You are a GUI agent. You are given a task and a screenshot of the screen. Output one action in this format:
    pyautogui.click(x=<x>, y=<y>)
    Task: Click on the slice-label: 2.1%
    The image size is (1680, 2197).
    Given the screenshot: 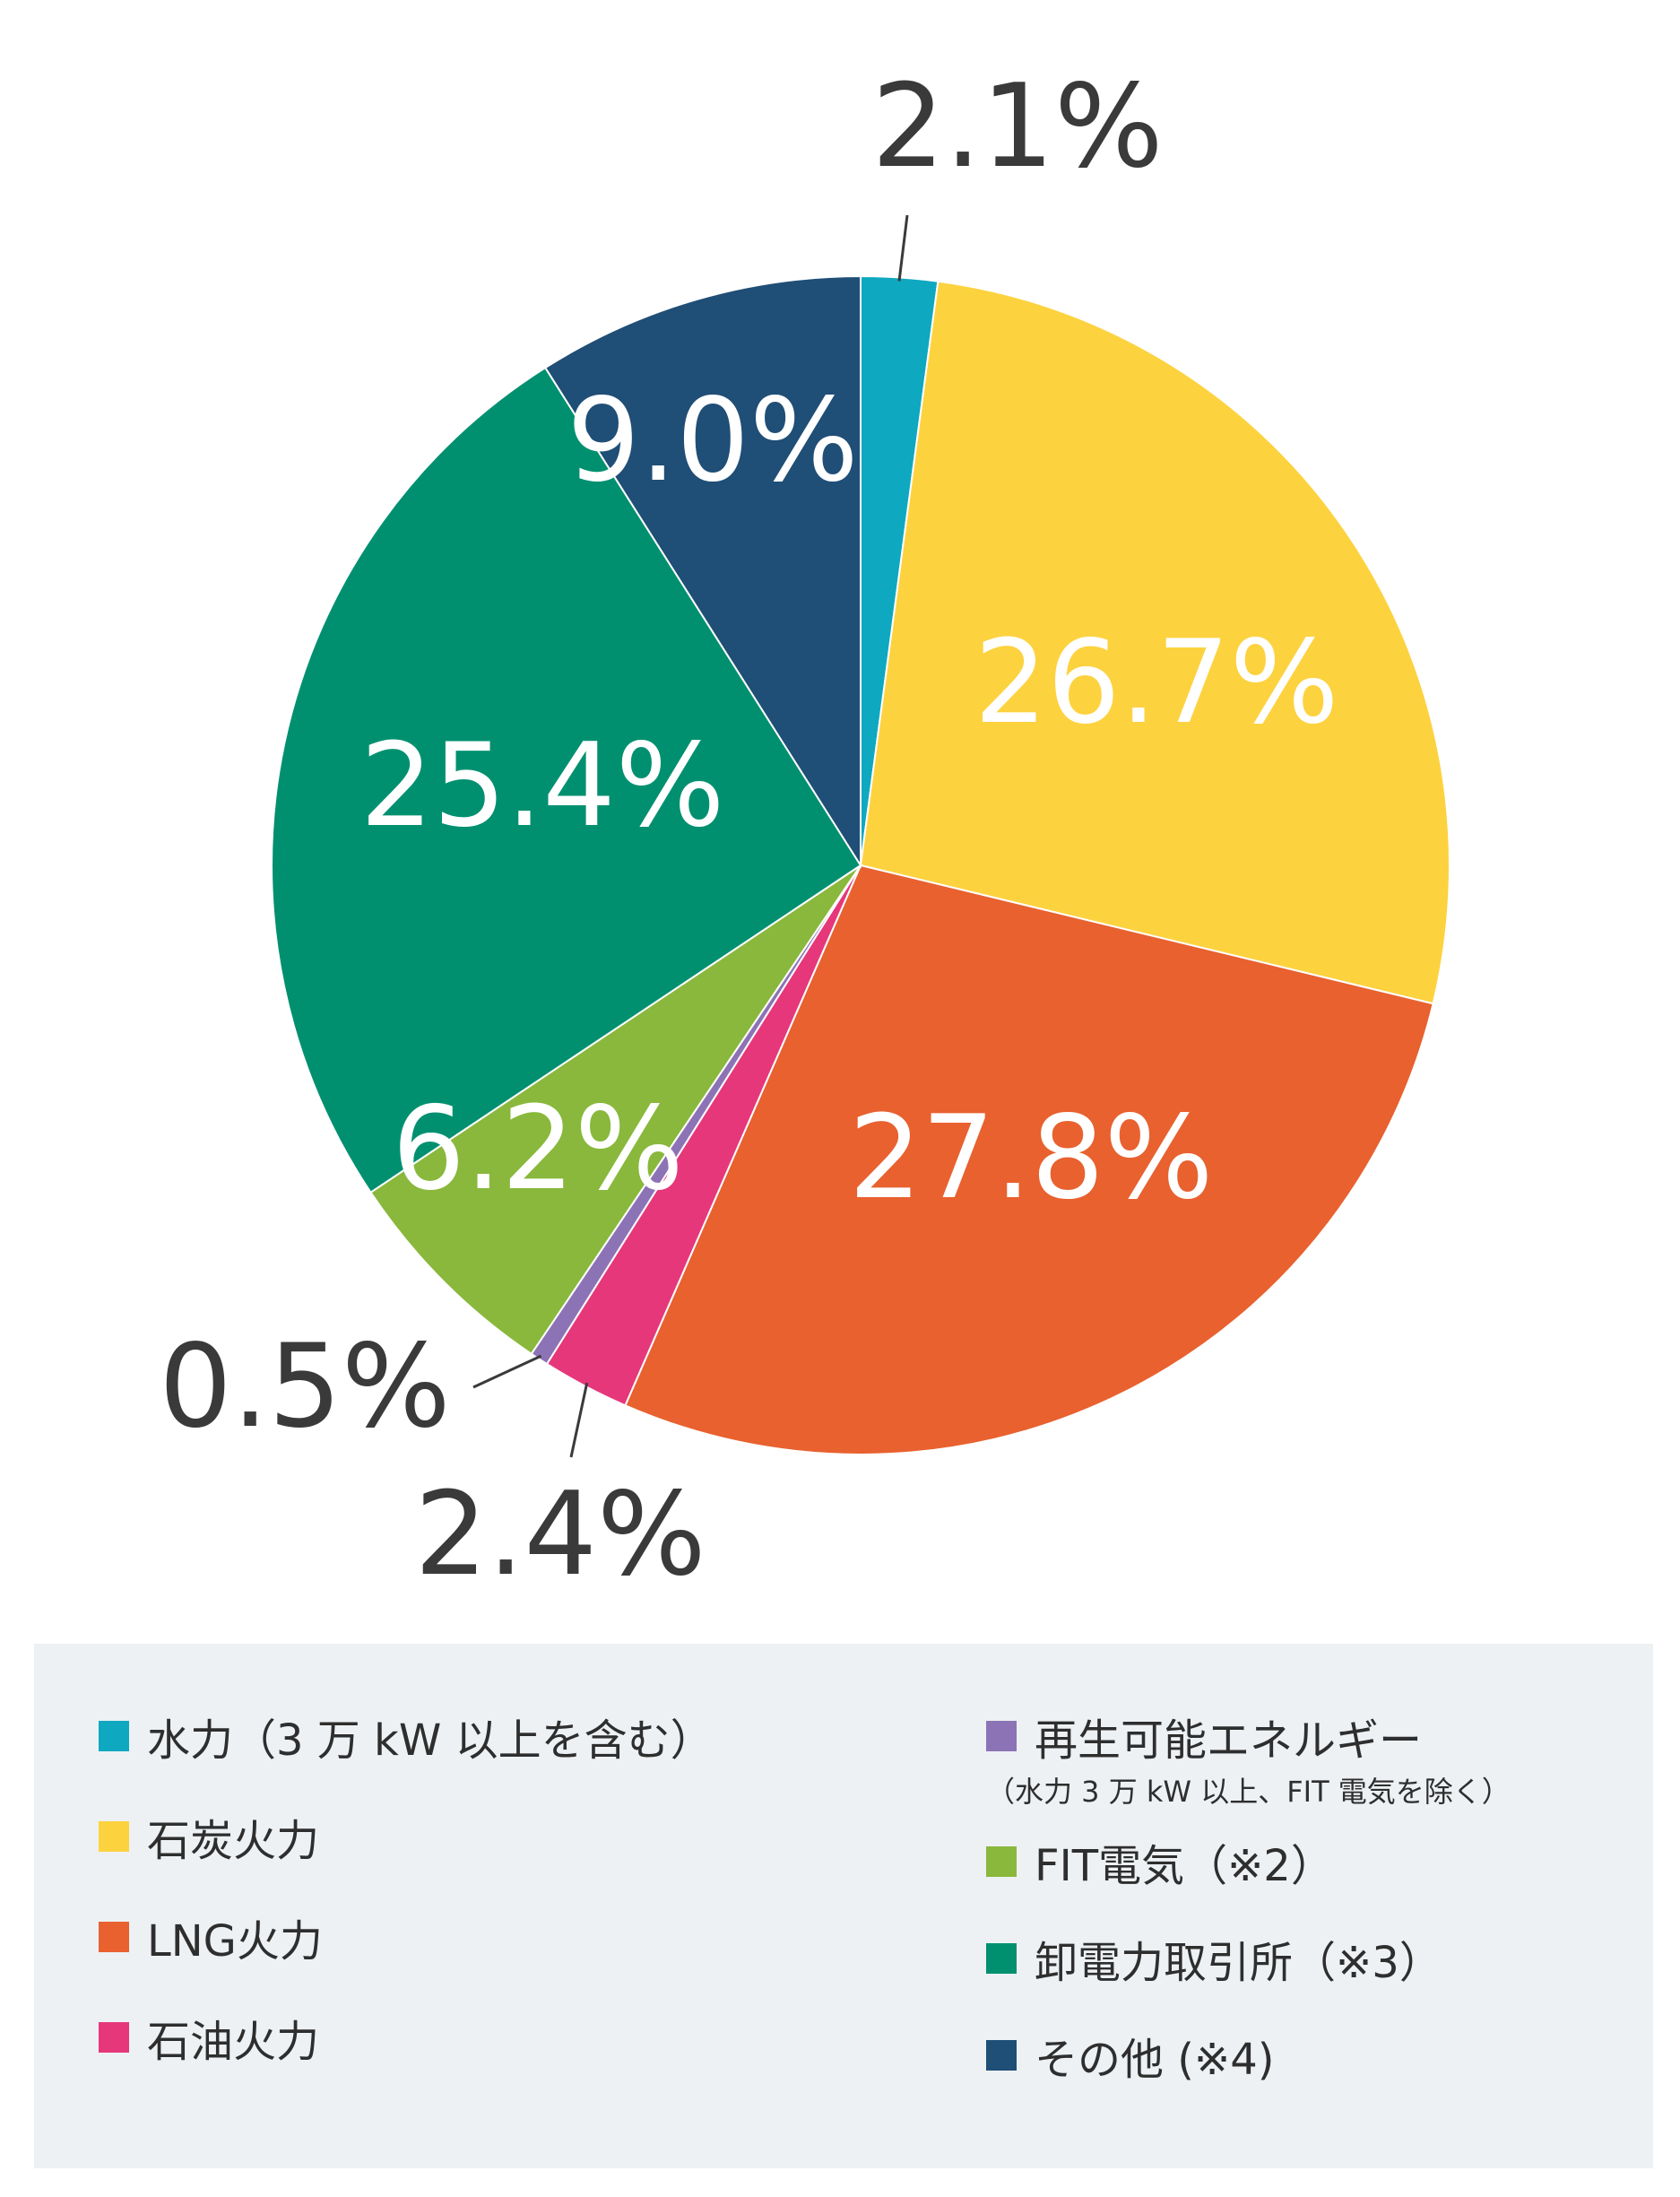 What is the action you would take?
    pyautogui.click(x=1017, y=127)
    